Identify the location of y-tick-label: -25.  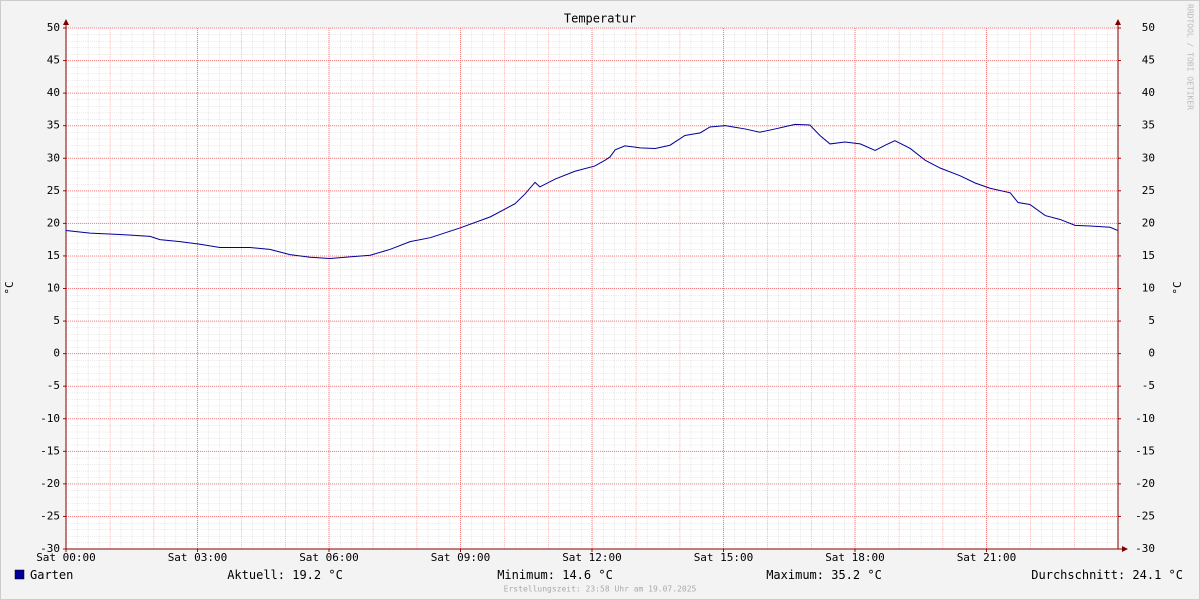
(50, 515).